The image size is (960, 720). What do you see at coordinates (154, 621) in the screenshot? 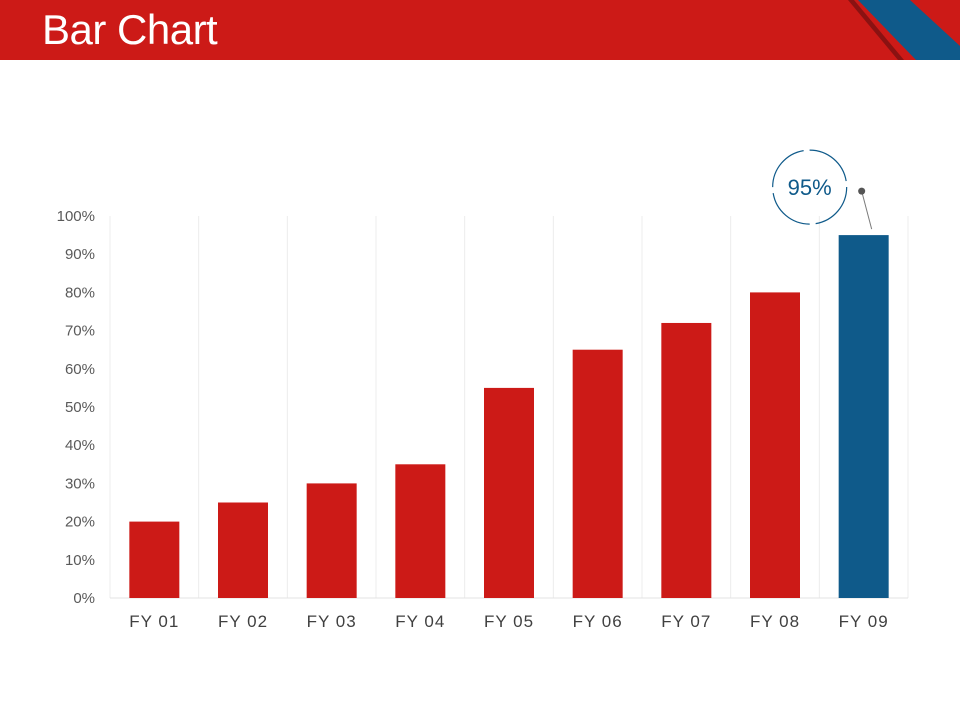
I see `x-tick-label: FY 01` at bounding box center [154, 621].